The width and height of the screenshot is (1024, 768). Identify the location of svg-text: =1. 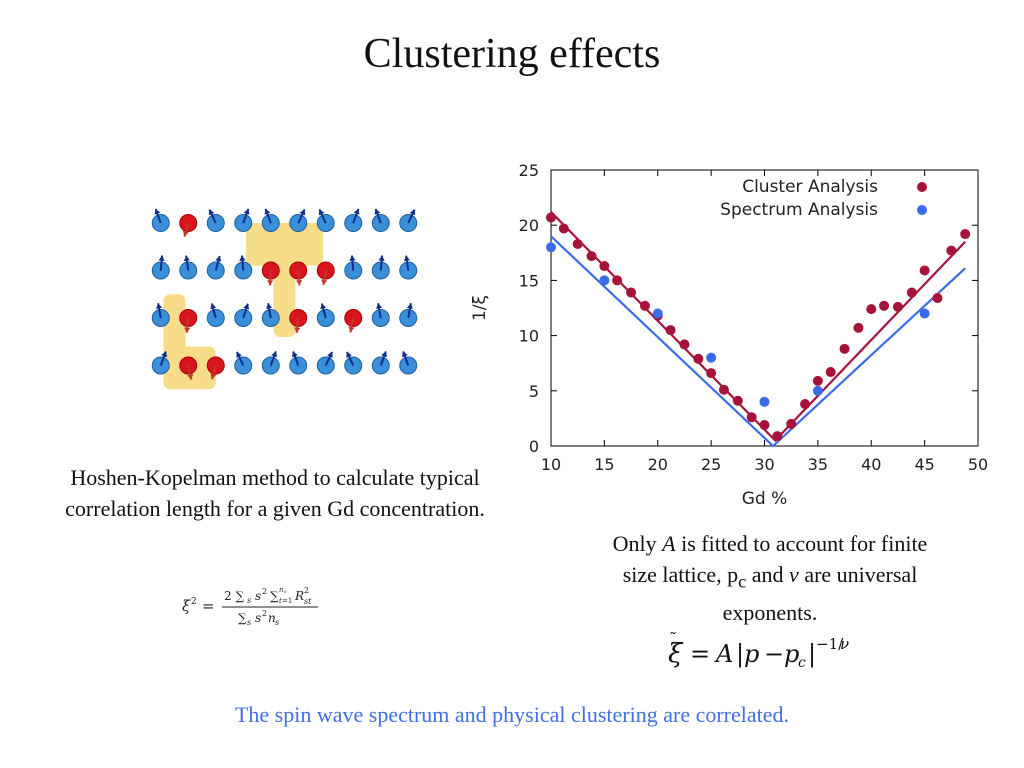
(287, 601).